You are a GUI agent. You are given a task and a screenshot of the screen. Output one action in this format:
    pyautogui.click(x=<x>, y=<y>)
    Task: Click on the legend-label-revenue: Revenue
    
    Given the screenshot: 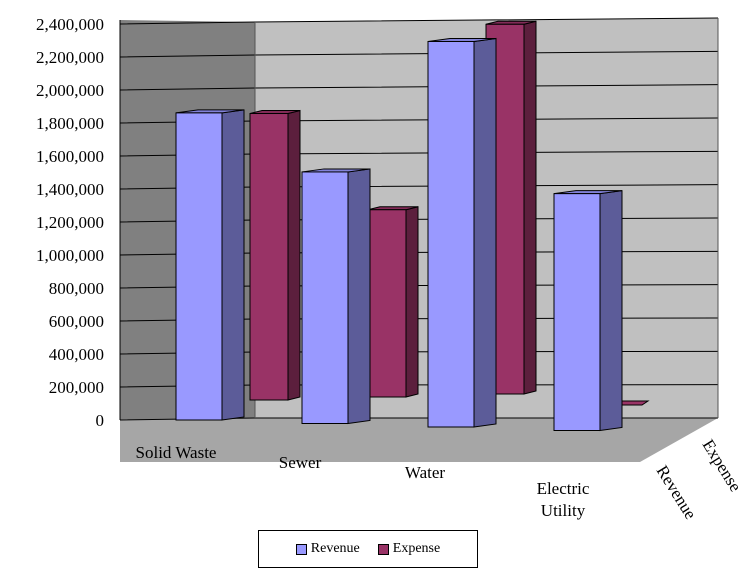 What is the action you would take?
    pyautogui.click(x=335, y=548)
    